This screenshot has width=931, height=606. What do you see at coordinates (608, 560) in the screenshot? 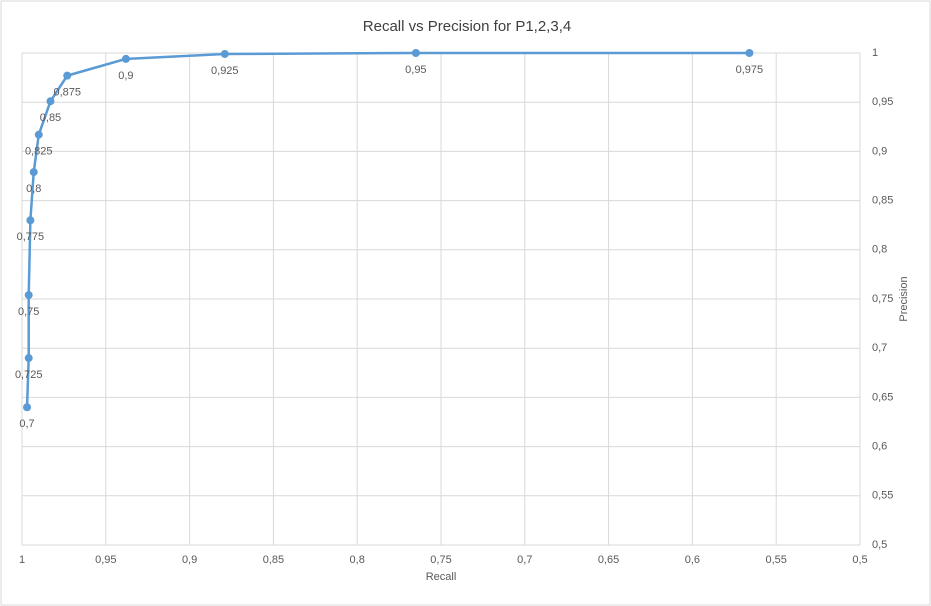
I see `x-tick-label: 0,65` at bounding box center [608, 560].